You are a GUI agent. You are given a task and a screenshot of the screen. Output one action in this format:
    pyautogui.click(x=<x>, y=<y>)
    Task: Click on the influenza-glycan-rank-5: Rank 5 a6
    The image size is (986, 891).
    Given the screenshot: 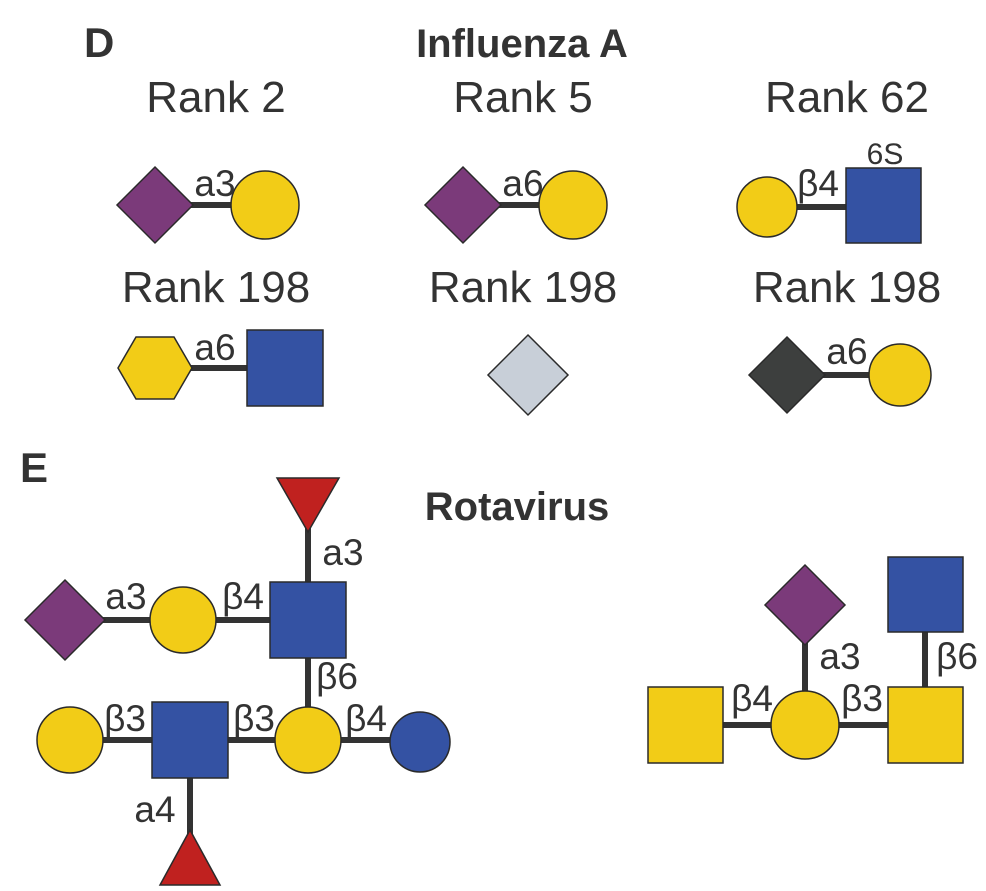 What is the action you would take?
    pyautogui.click(x=515, y=159)
    